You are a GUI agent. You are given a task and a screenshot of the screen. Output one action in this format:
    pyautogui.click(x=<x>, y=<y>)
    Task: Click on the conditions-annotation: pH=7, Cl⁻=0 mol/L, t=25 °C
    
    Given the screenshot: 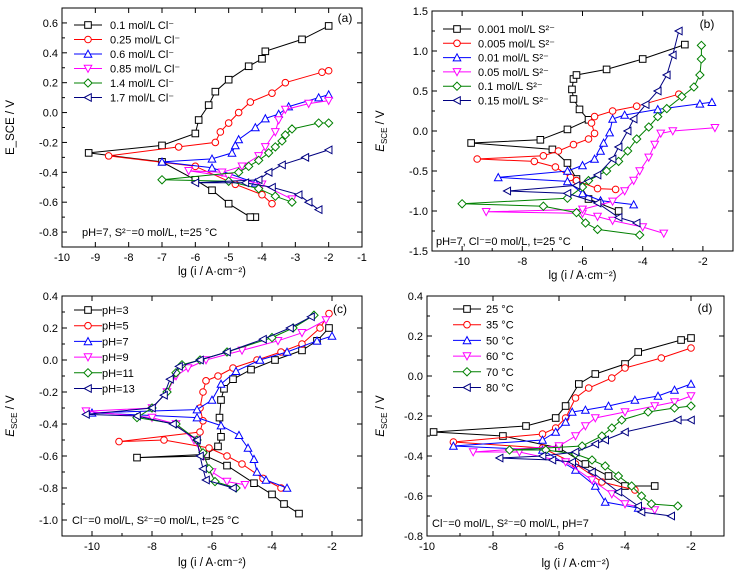 What is the action you would take?
    pyautogui.click(x=503, y=242)
    